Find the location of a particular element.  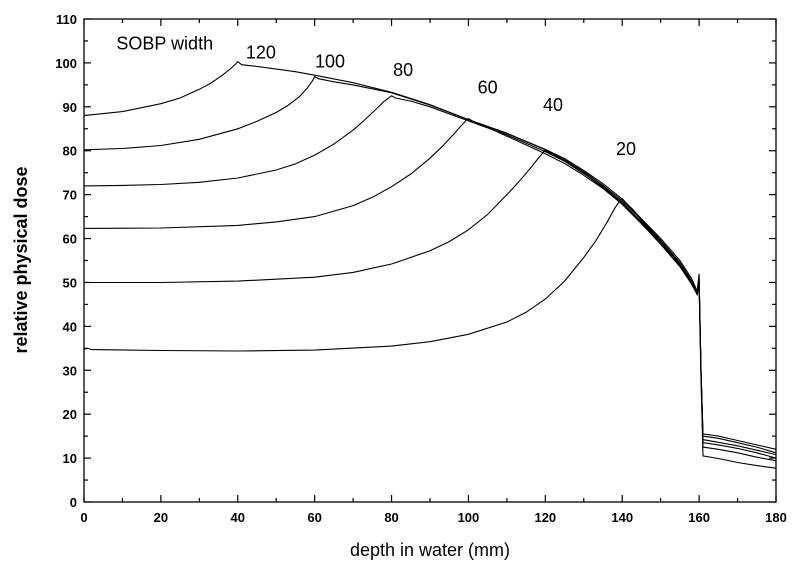

annotation-label: 60 is located at coordinates (488, 88).